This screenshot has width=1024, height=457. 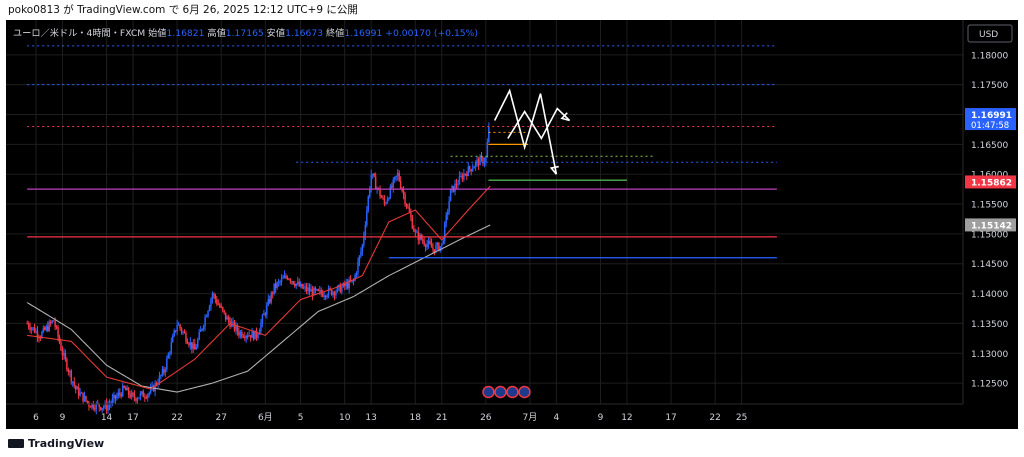 I want to click on forecast-path-primary, so click(x=525, y=131).